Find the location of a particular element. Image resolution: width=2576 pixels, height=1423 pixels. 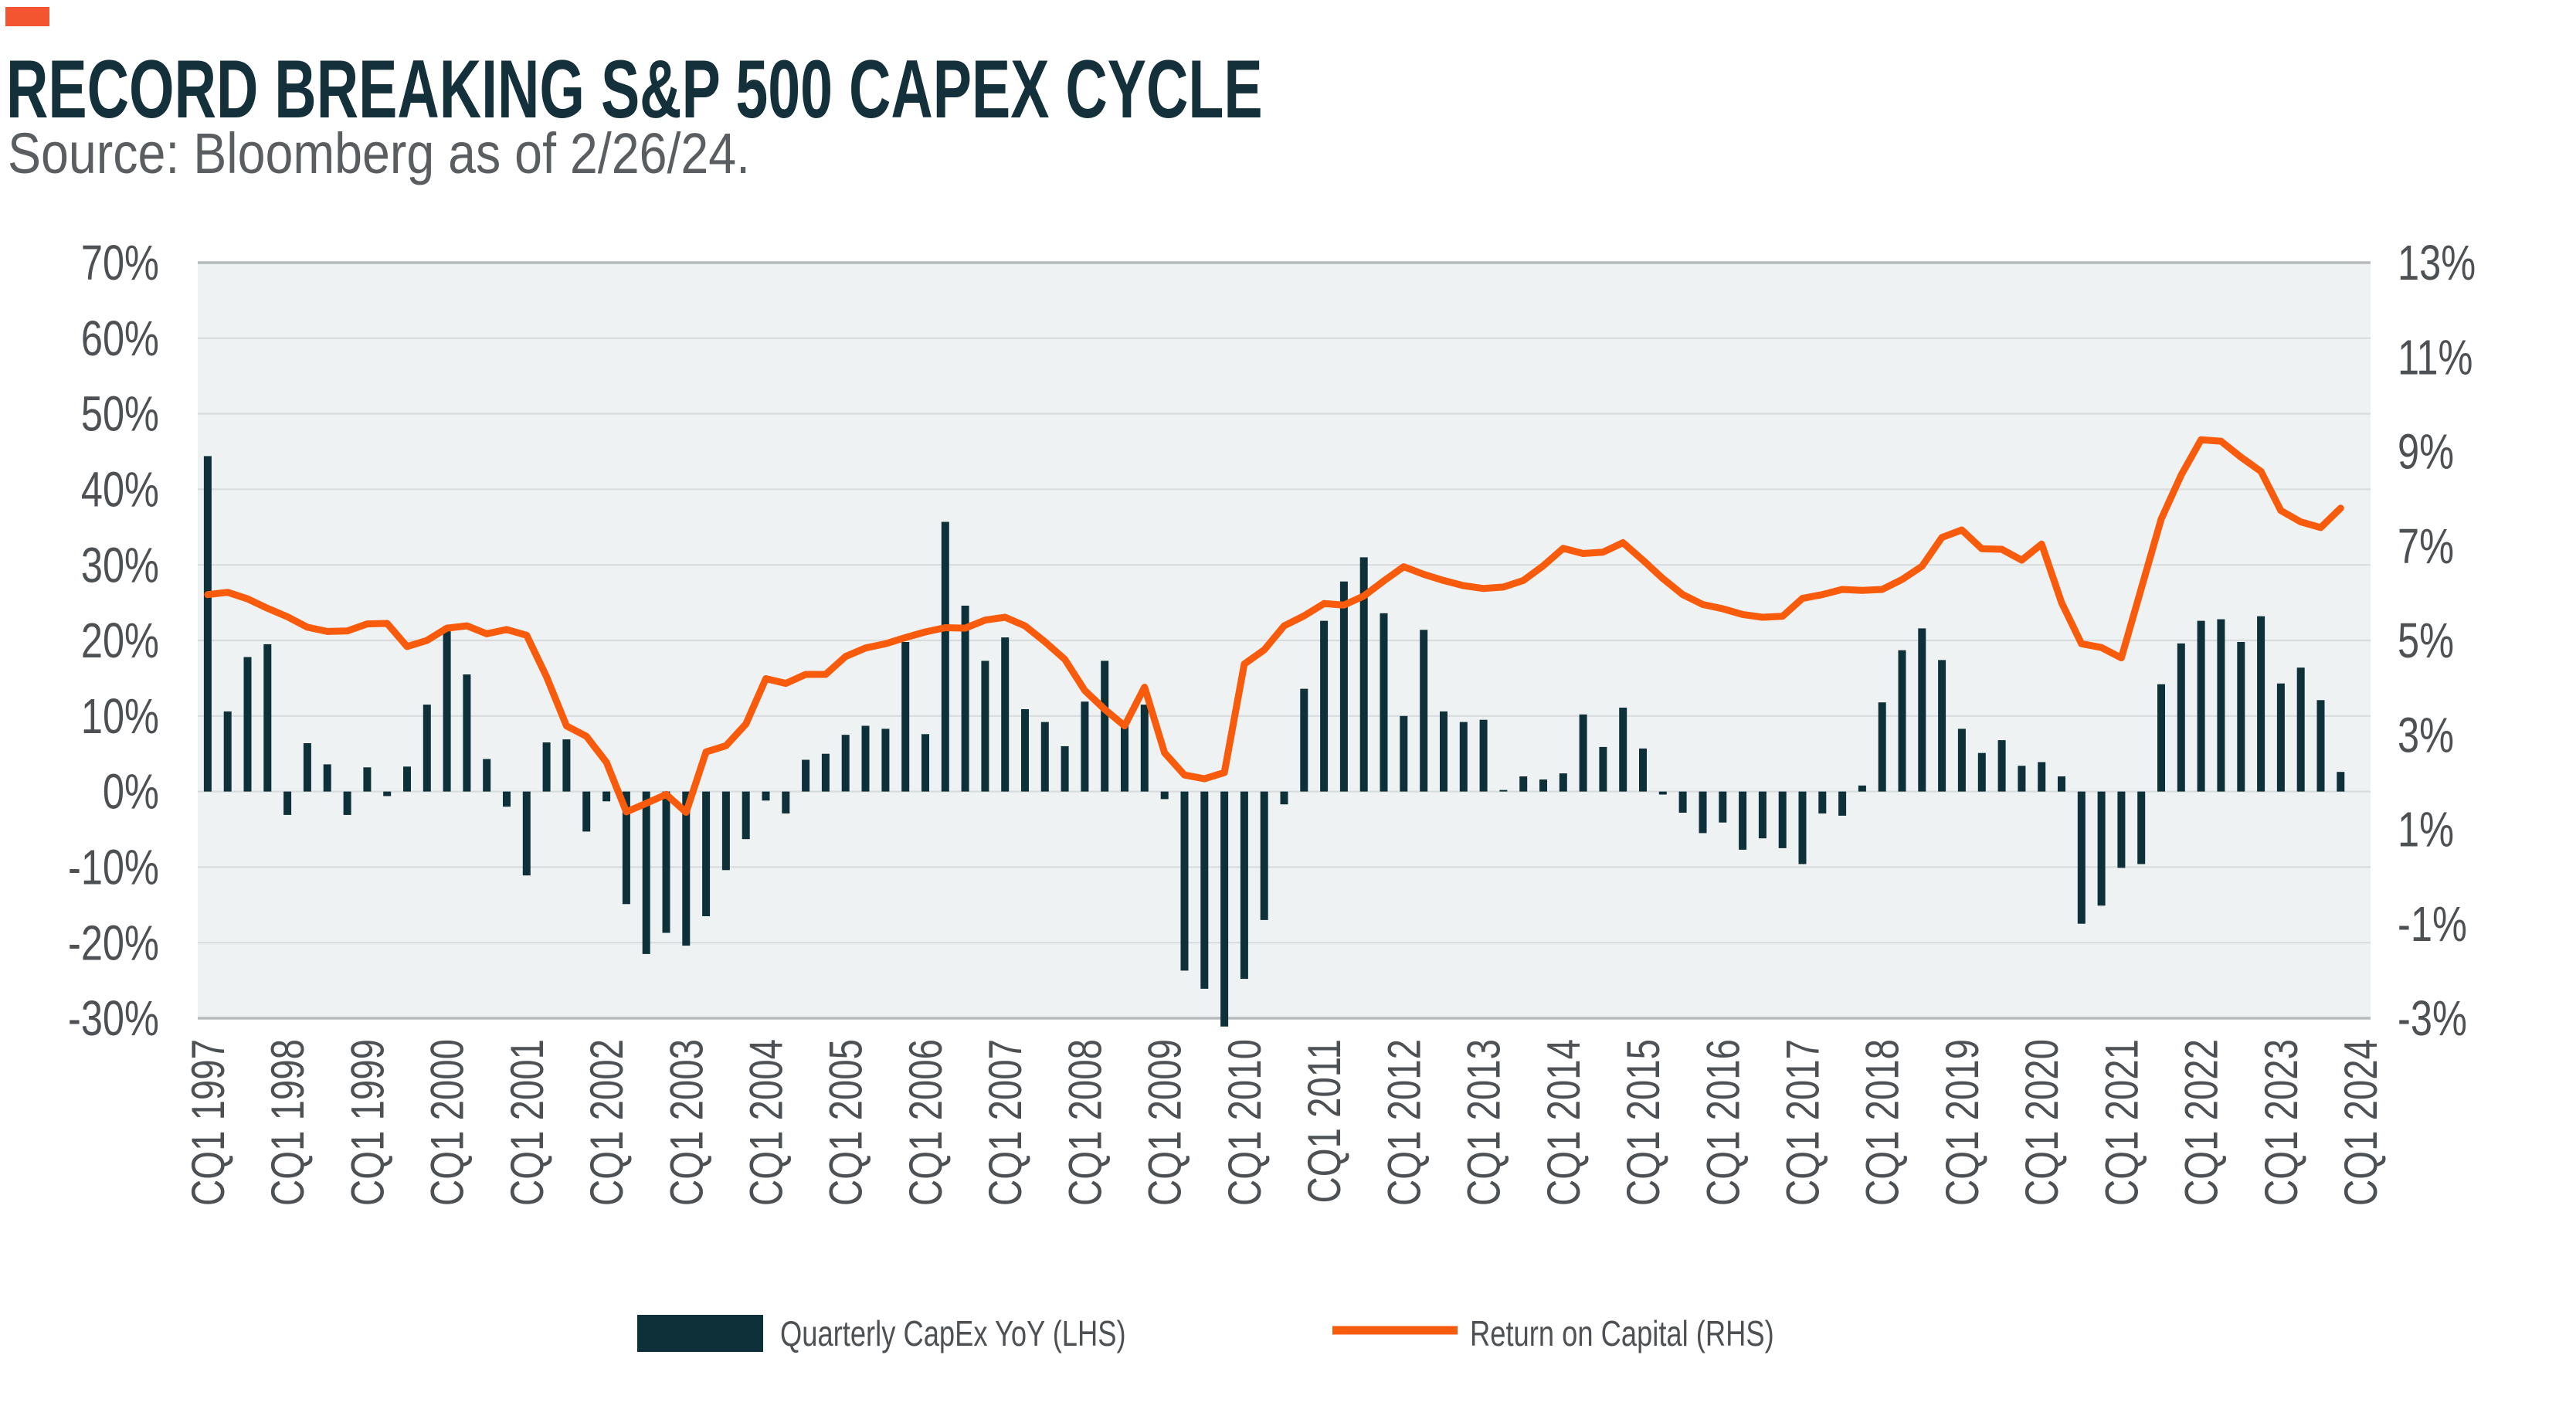

svg-text: 50% is located at coordinates (120, 414).